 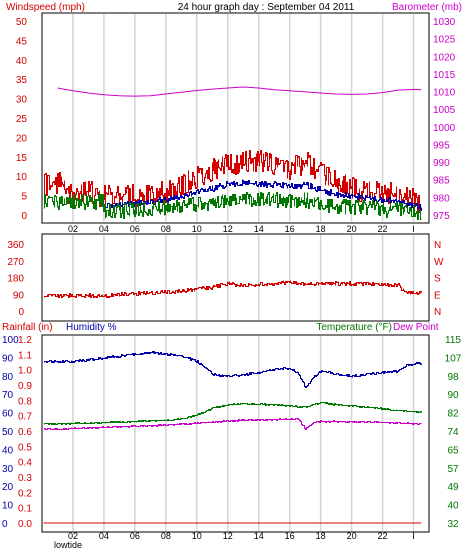 I want to click on humidity-tick-label: 40, so click(x=8, y=450).